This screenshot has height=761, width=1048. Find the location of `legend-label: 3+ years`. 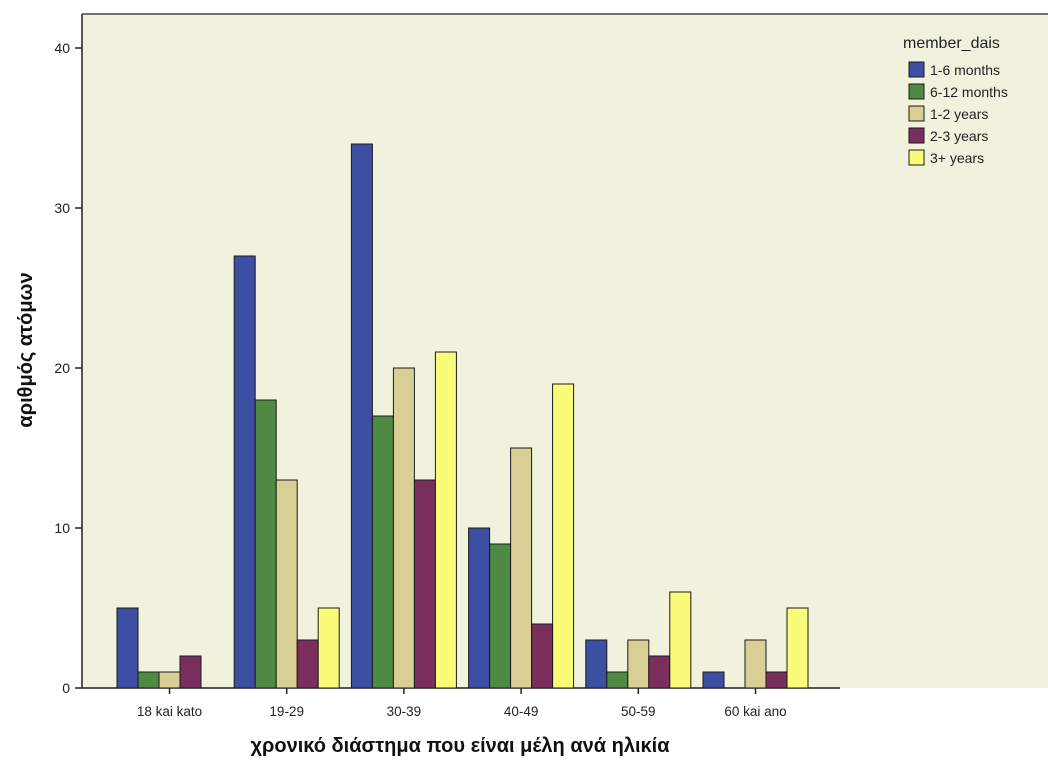

legend-label: 3+ years is located at coordinates (957, 158).